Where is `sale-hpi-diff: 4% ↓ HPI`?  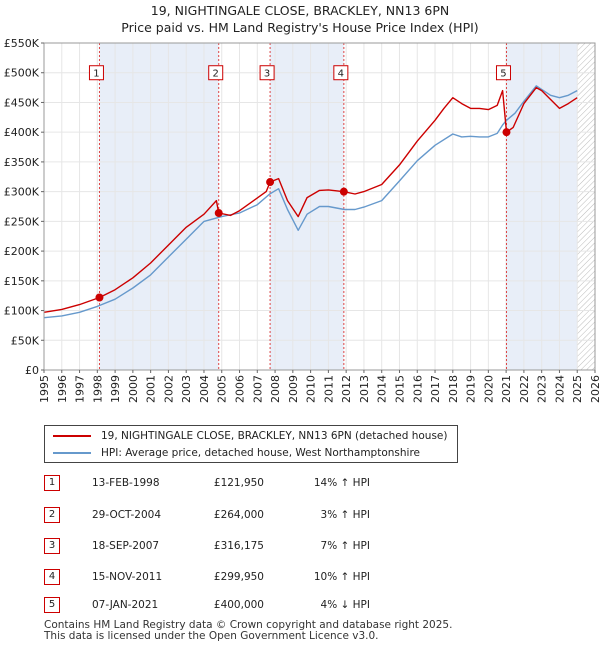
sale-hpi-diff: 4% ↓ HPI is located at coordinates (345, 605).